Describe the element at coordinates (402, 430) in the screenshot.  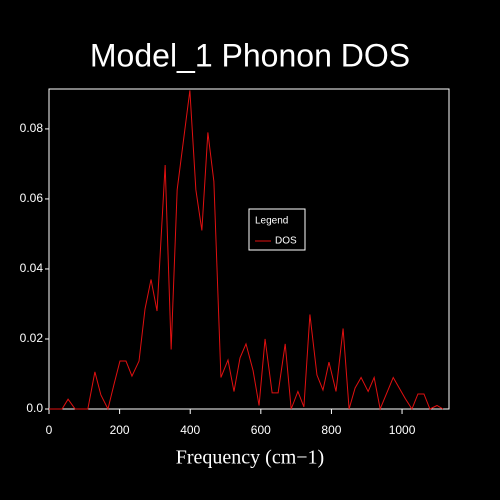
I see `x-tick-label: 1000` at that location.